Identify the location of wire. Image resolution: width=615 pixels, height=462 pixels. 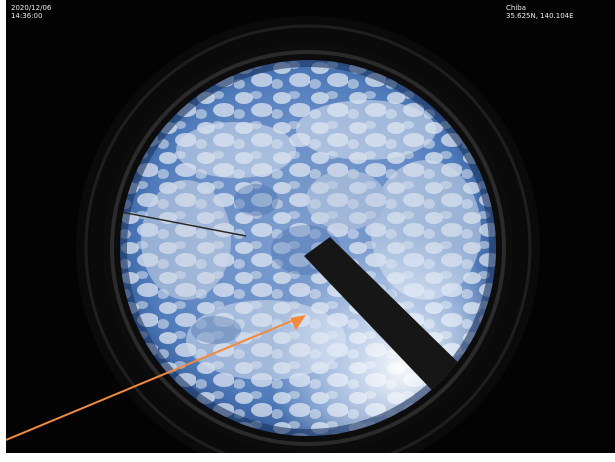
(183, 224).